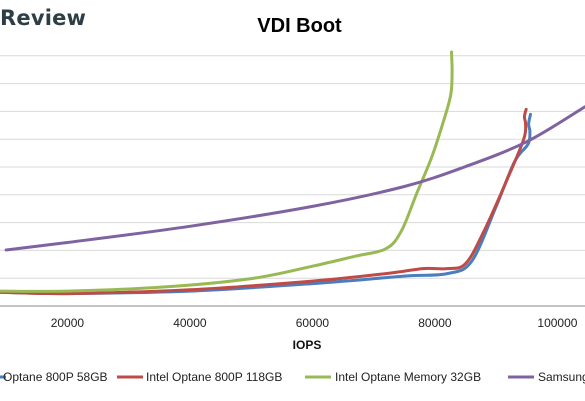  Describe the element at coordinates (299, 26) in the screenshot. I see `chart-title-text: VDI Boot` at that location.